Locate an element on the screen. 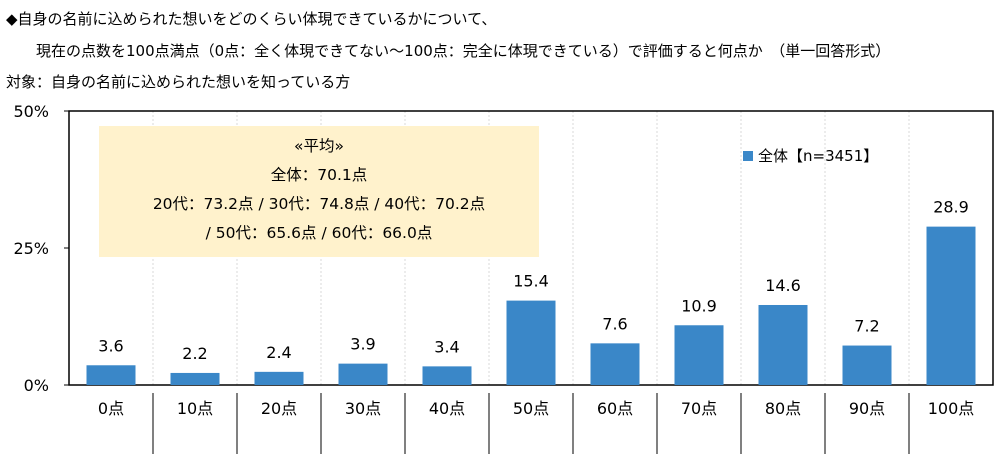  legend-label: 全体【n=3451】 is located at coordinates (818, 156).